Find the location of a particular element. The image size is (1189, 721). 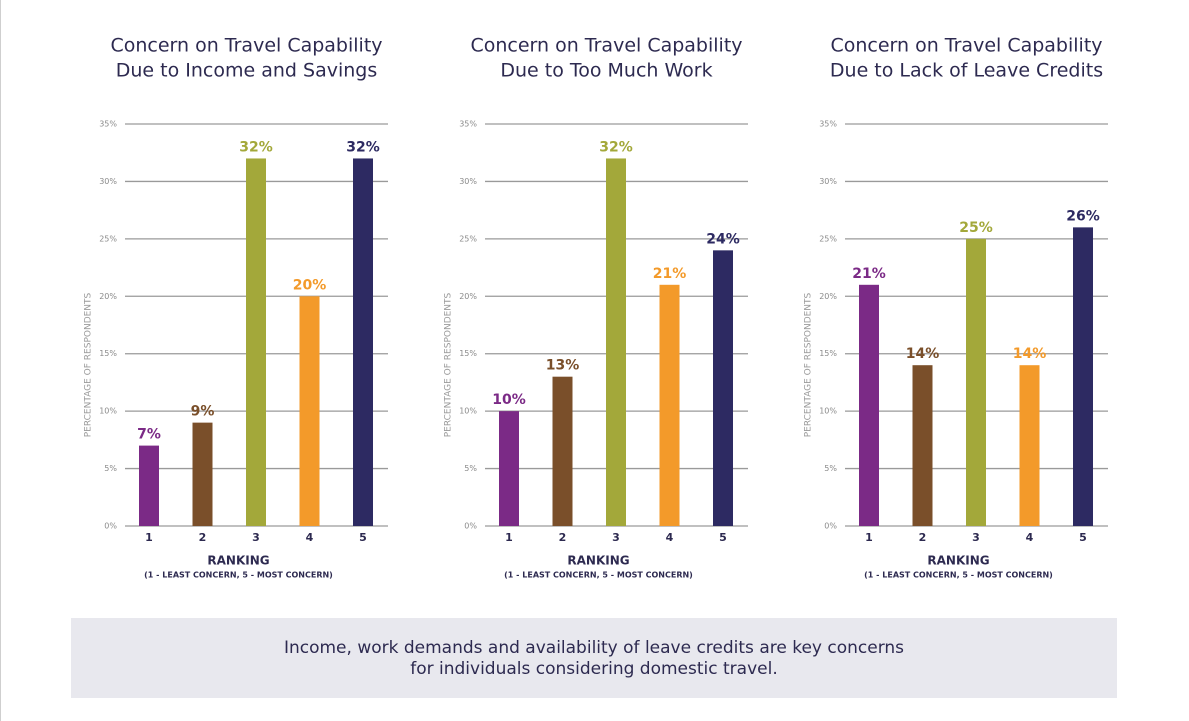

chart-title: Due to Lack of Leave Credits is located at coordinates (966, 71).